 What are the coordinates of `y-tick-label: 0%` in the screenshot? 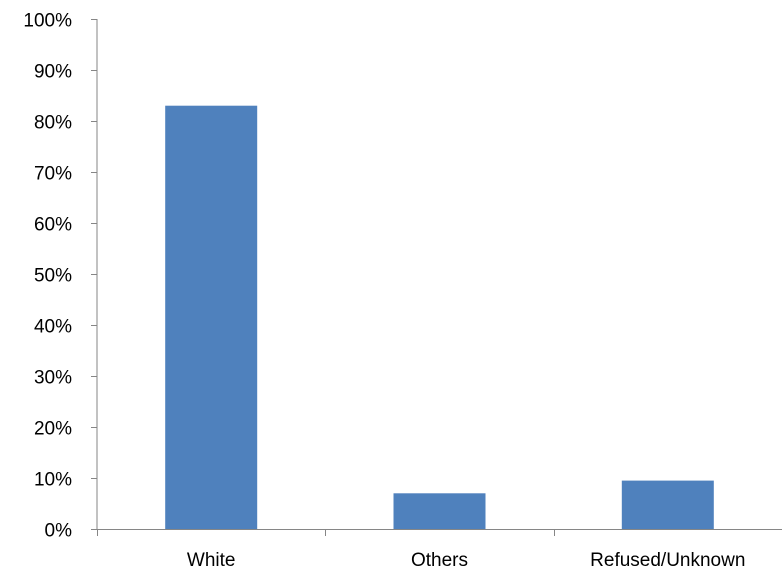 It's located at (59, 531).